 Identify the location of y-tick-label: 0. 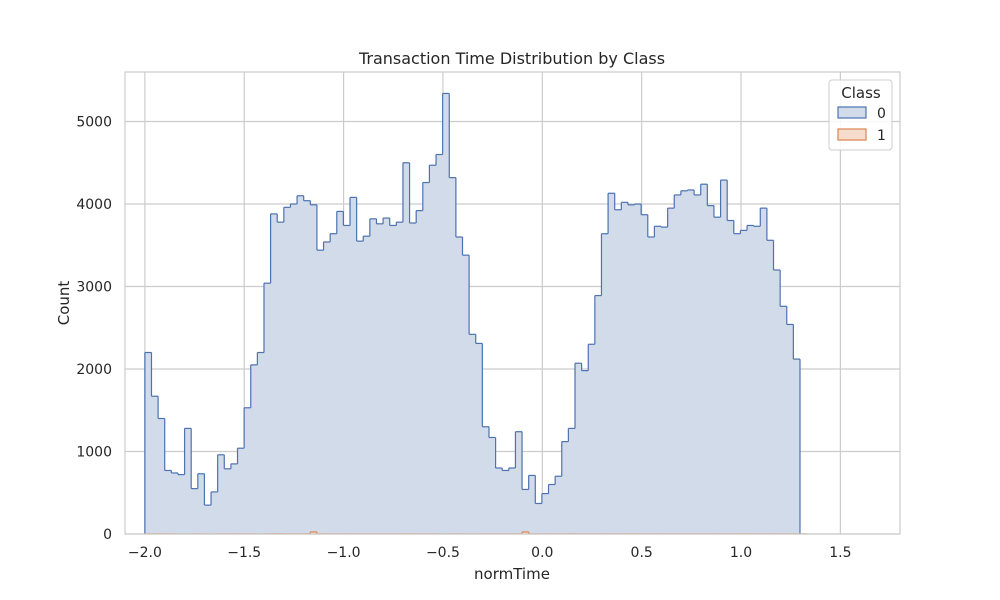
(107, 535).